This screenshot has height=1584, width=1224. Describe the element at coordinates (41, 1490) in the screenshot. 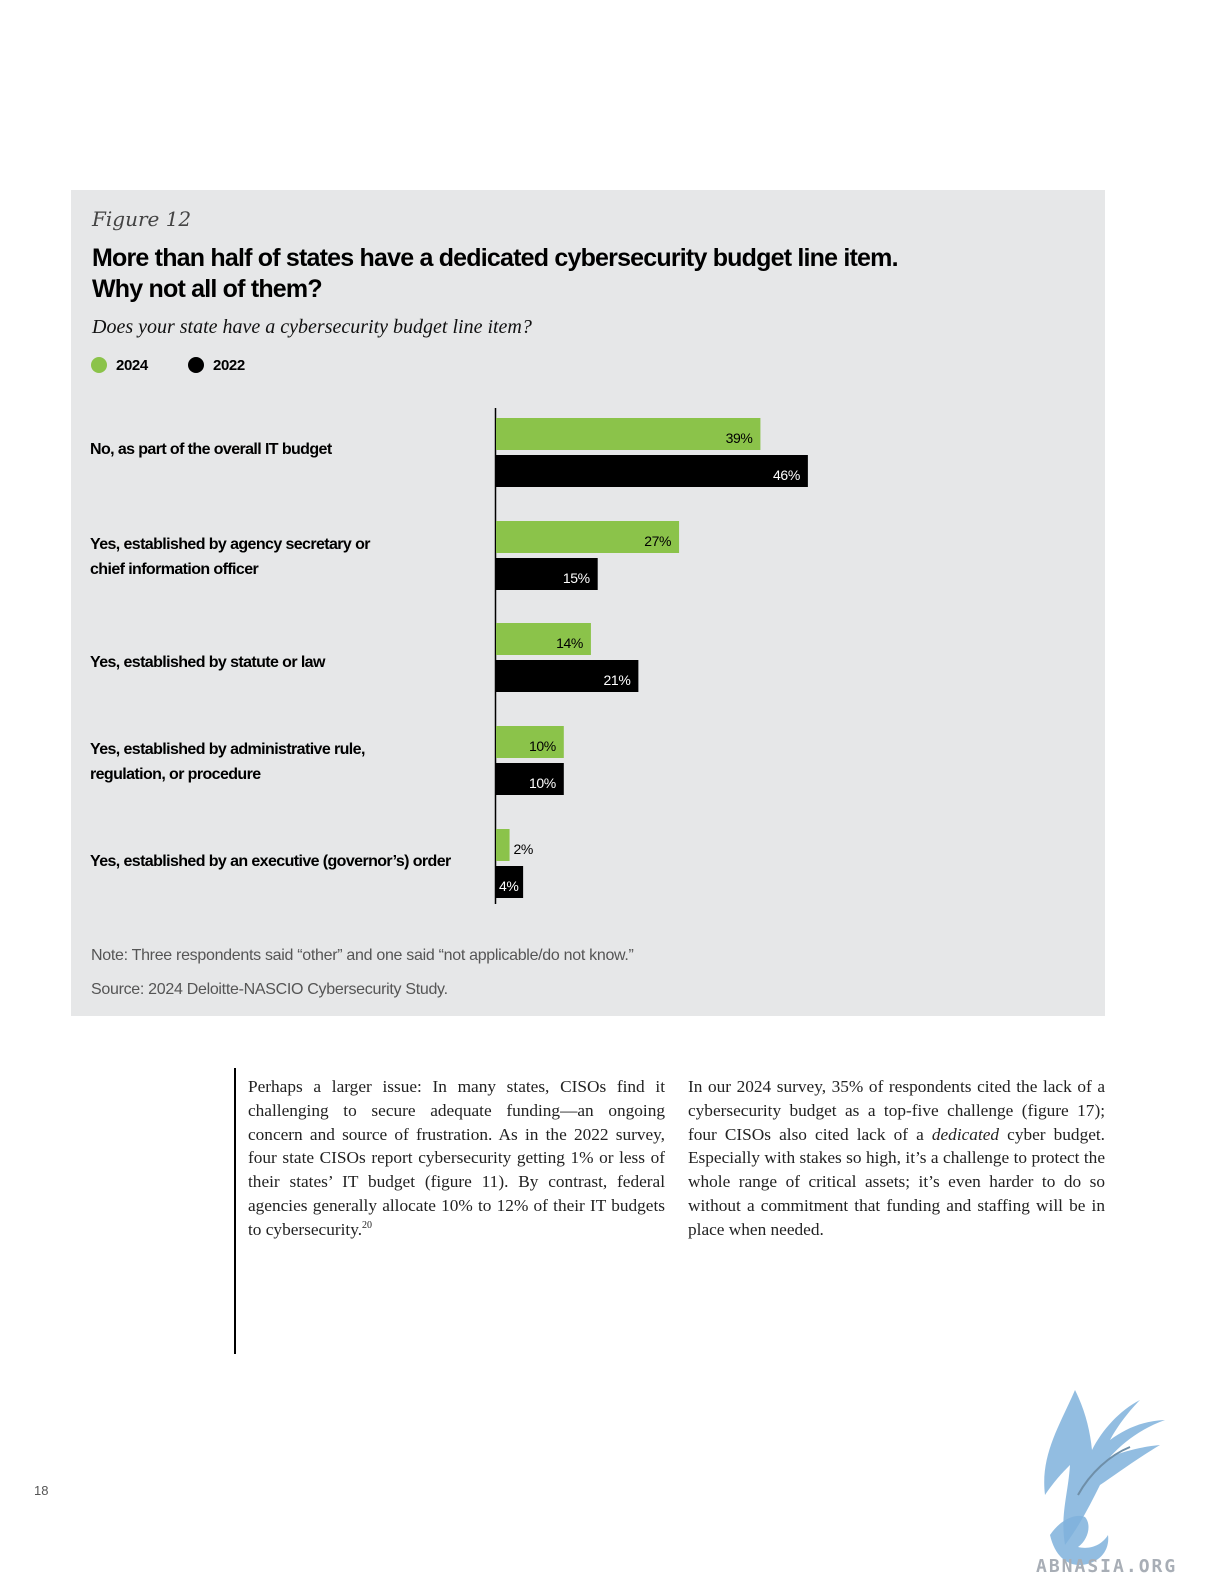

I see `page-number: 18` at that location.